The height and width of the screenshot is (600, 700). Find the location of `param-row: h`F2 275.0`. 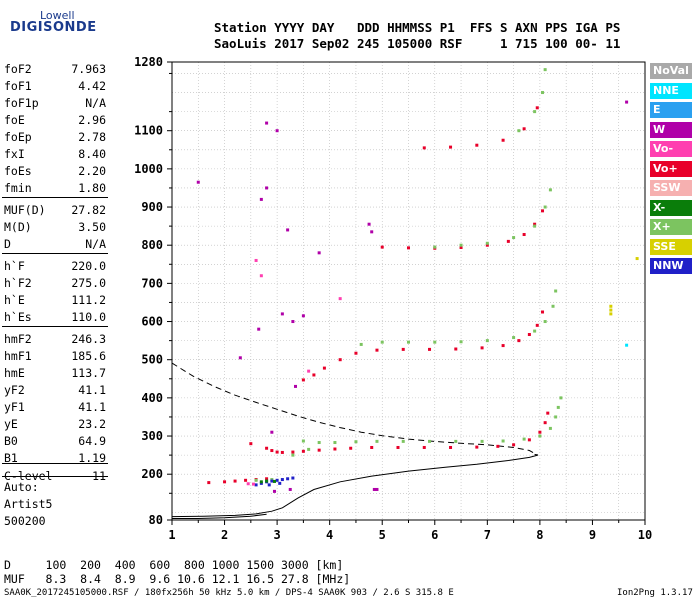

param-row: h`F2 275.0 is located at coordinates (55, 284).